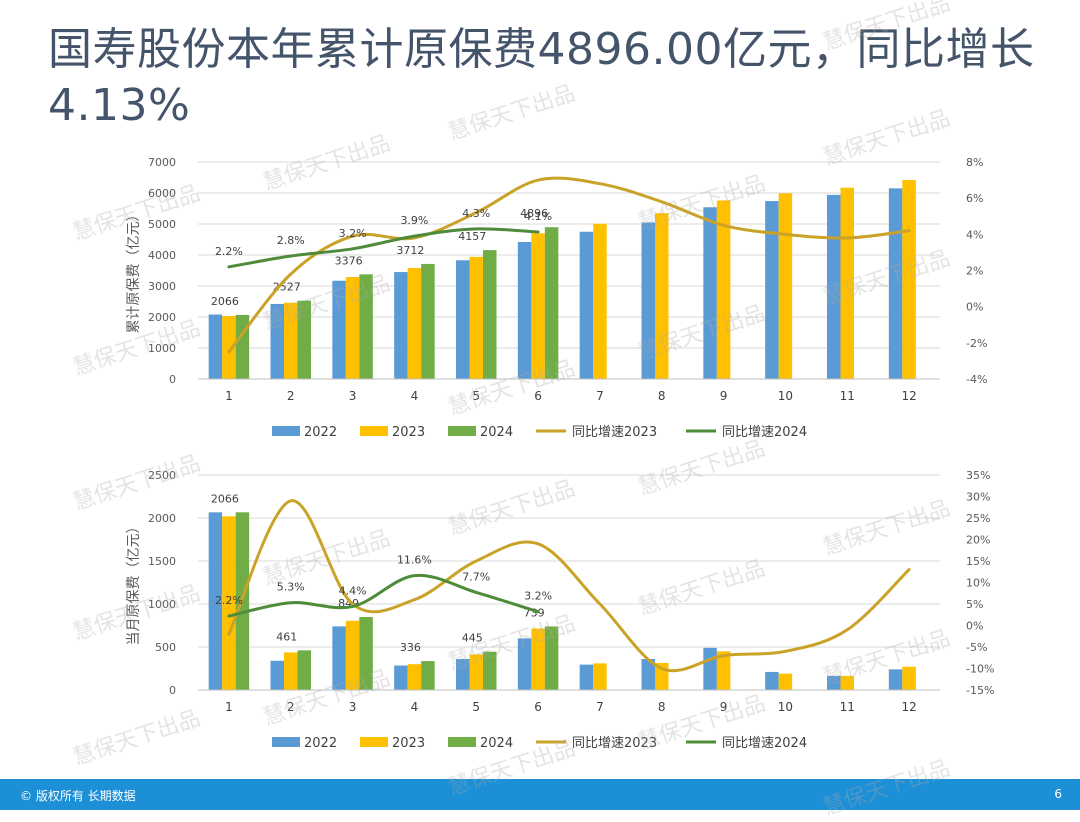 The width and height of the screenshot is (1080, 822). Describe the element at coordinates (165, 647) in the screenshot. I see `y-tick-label: 500` at that location.